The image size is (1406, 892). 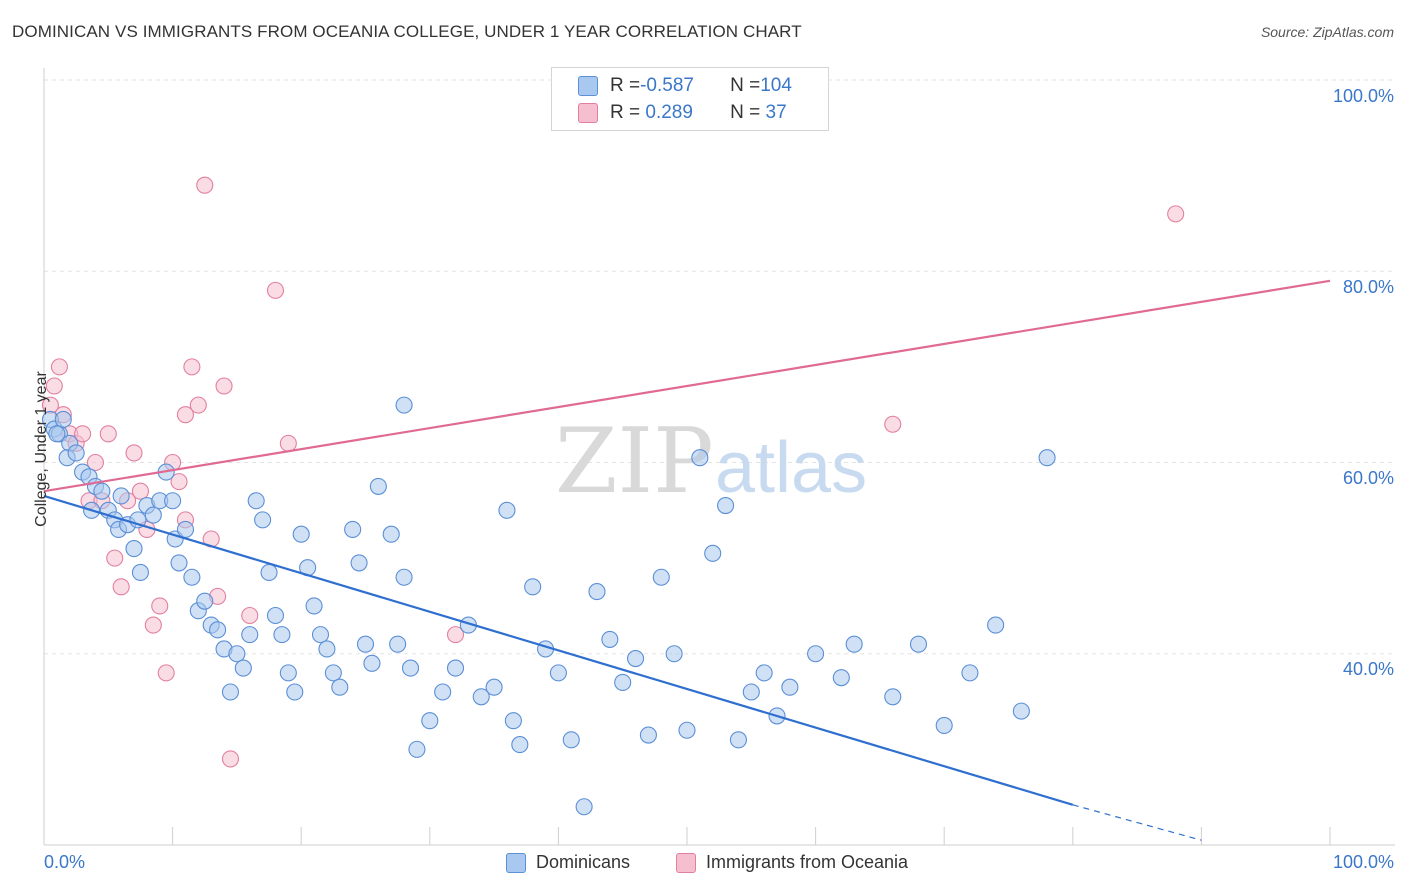 I want to click on y-tick-label-40: 40.0%, so click(x=1368, y=669).